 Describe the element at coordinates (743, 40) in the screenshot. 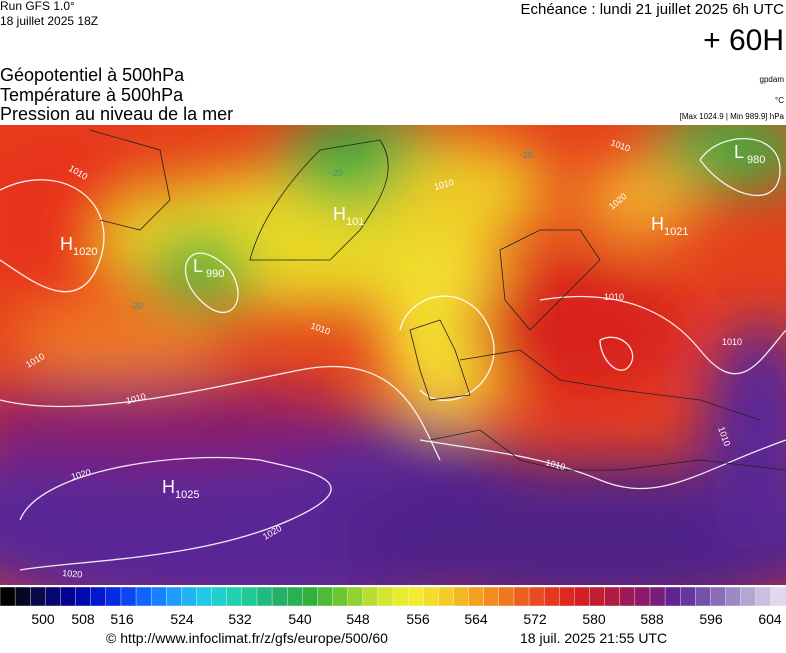

I see `lead-time: + 60H` at that location.